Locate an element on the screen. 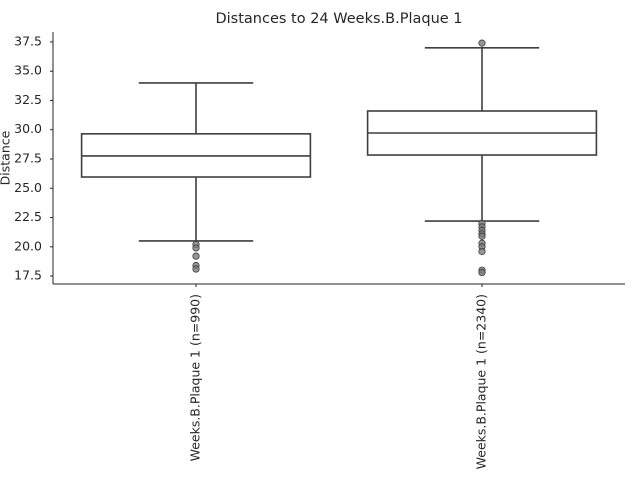 The image size is (640, 480). y-tick-label: 17.5 is located at coordinates (28, 275).